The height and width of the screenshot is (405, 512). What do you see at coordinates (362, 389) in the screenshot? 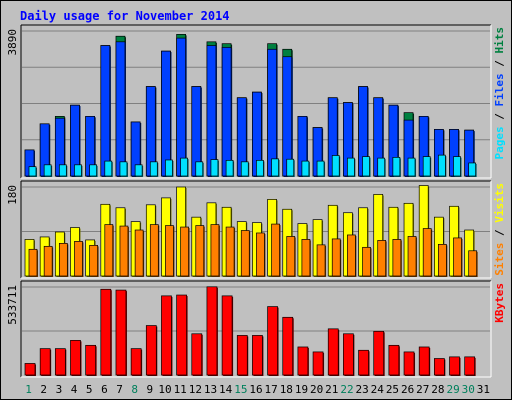
I see `x-tick-label-23: 23` at bounding box center [362, 389].